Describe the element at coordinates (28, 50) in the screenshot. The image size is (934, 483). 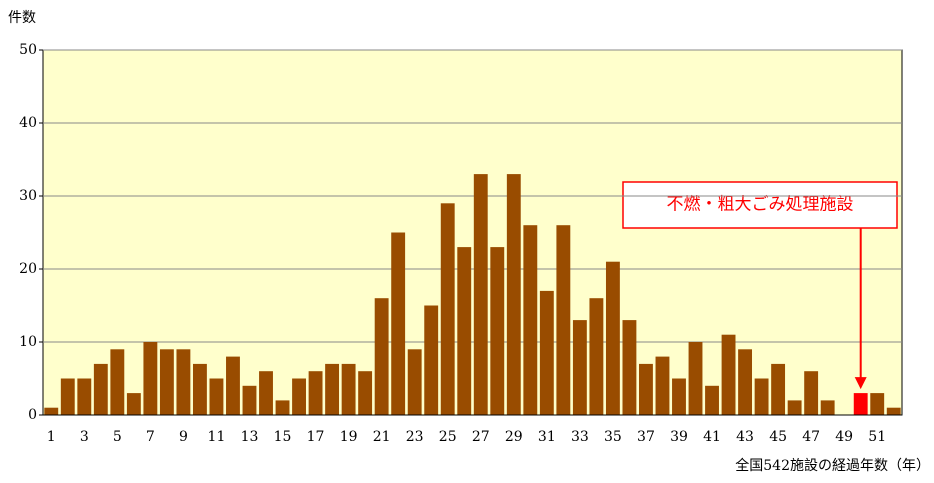
I see `y-tick-label: 50` at that location.